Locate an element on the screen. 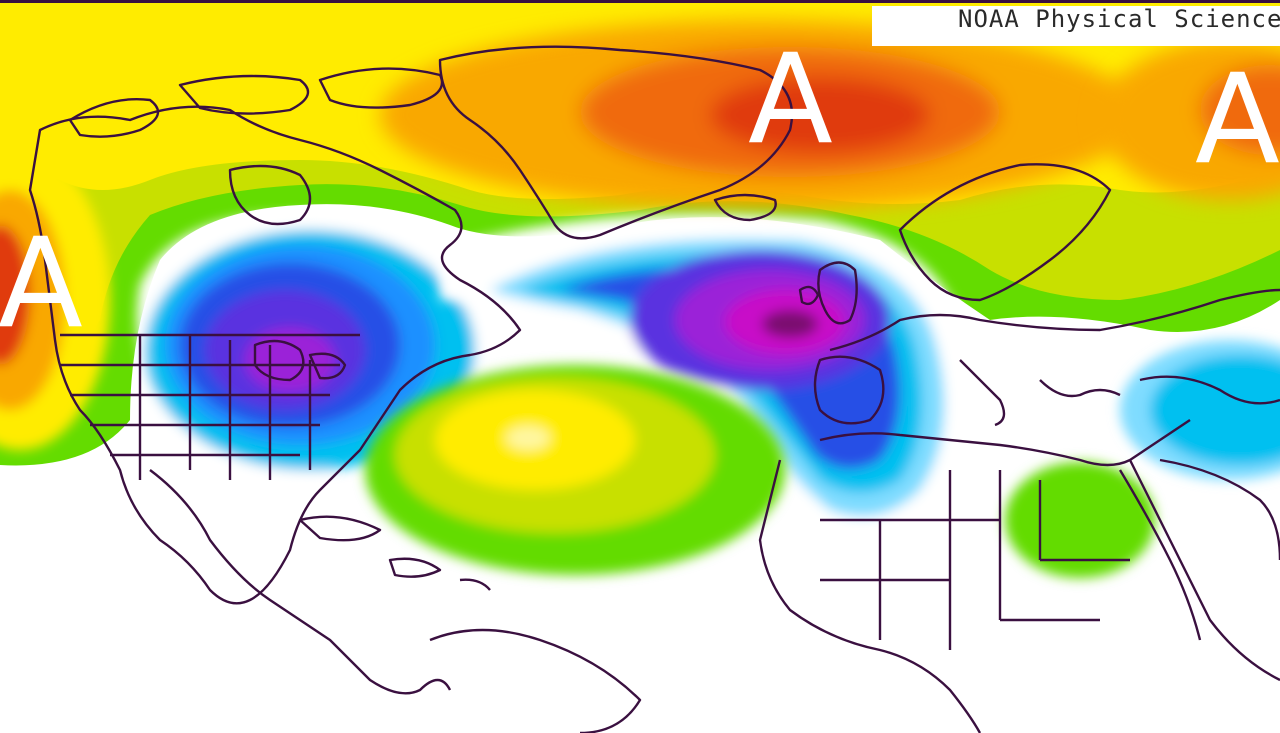 The image size is (1280, 733). negative-anomaly-middle-east is located at coordinates (1200, 410).